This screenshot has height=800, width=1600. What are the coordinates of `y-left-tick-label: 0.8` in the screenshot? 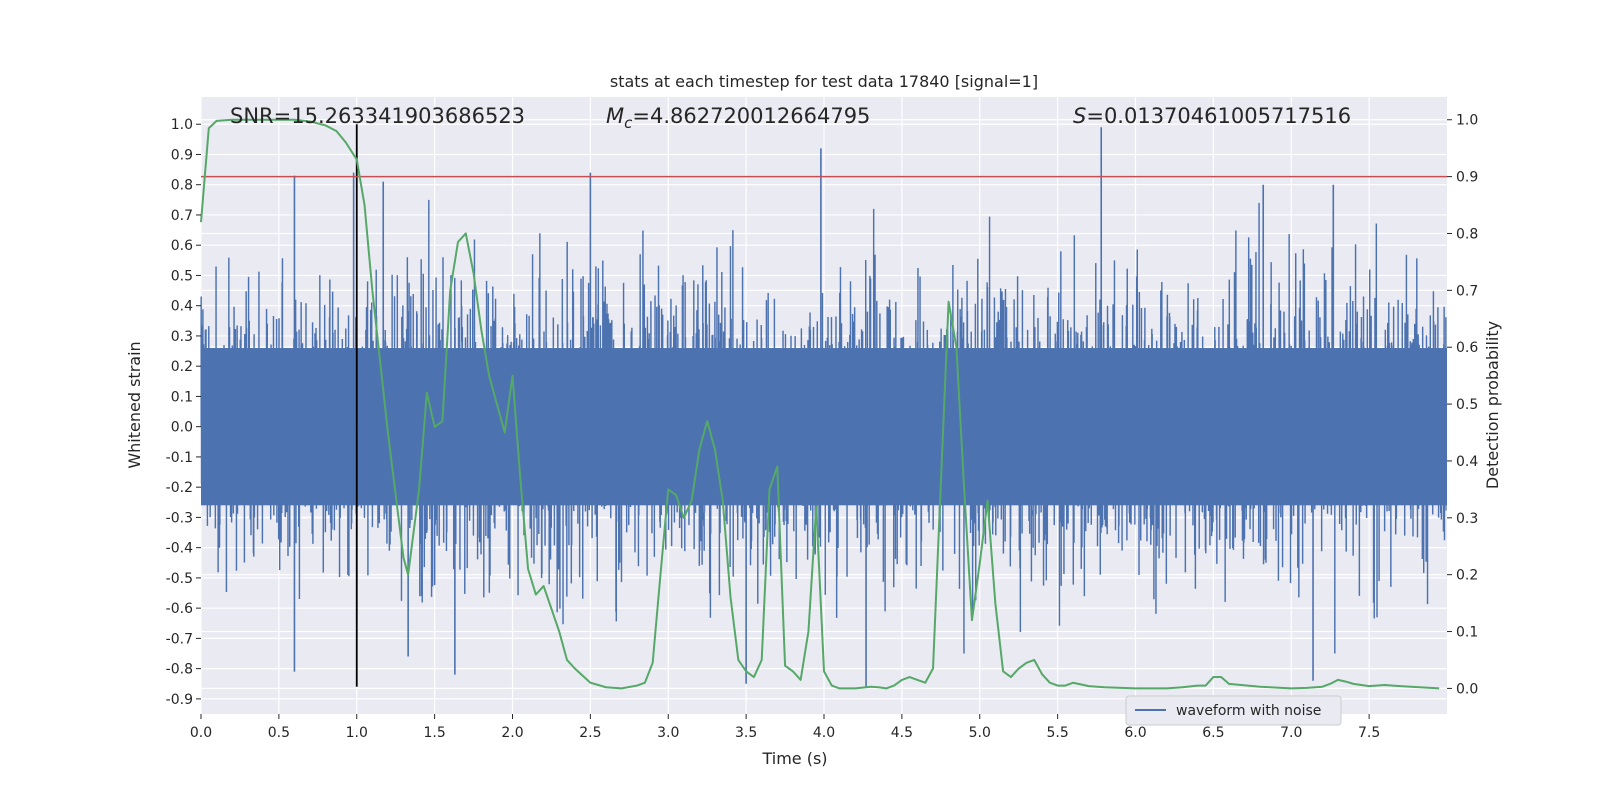 It's located at (182, 186).